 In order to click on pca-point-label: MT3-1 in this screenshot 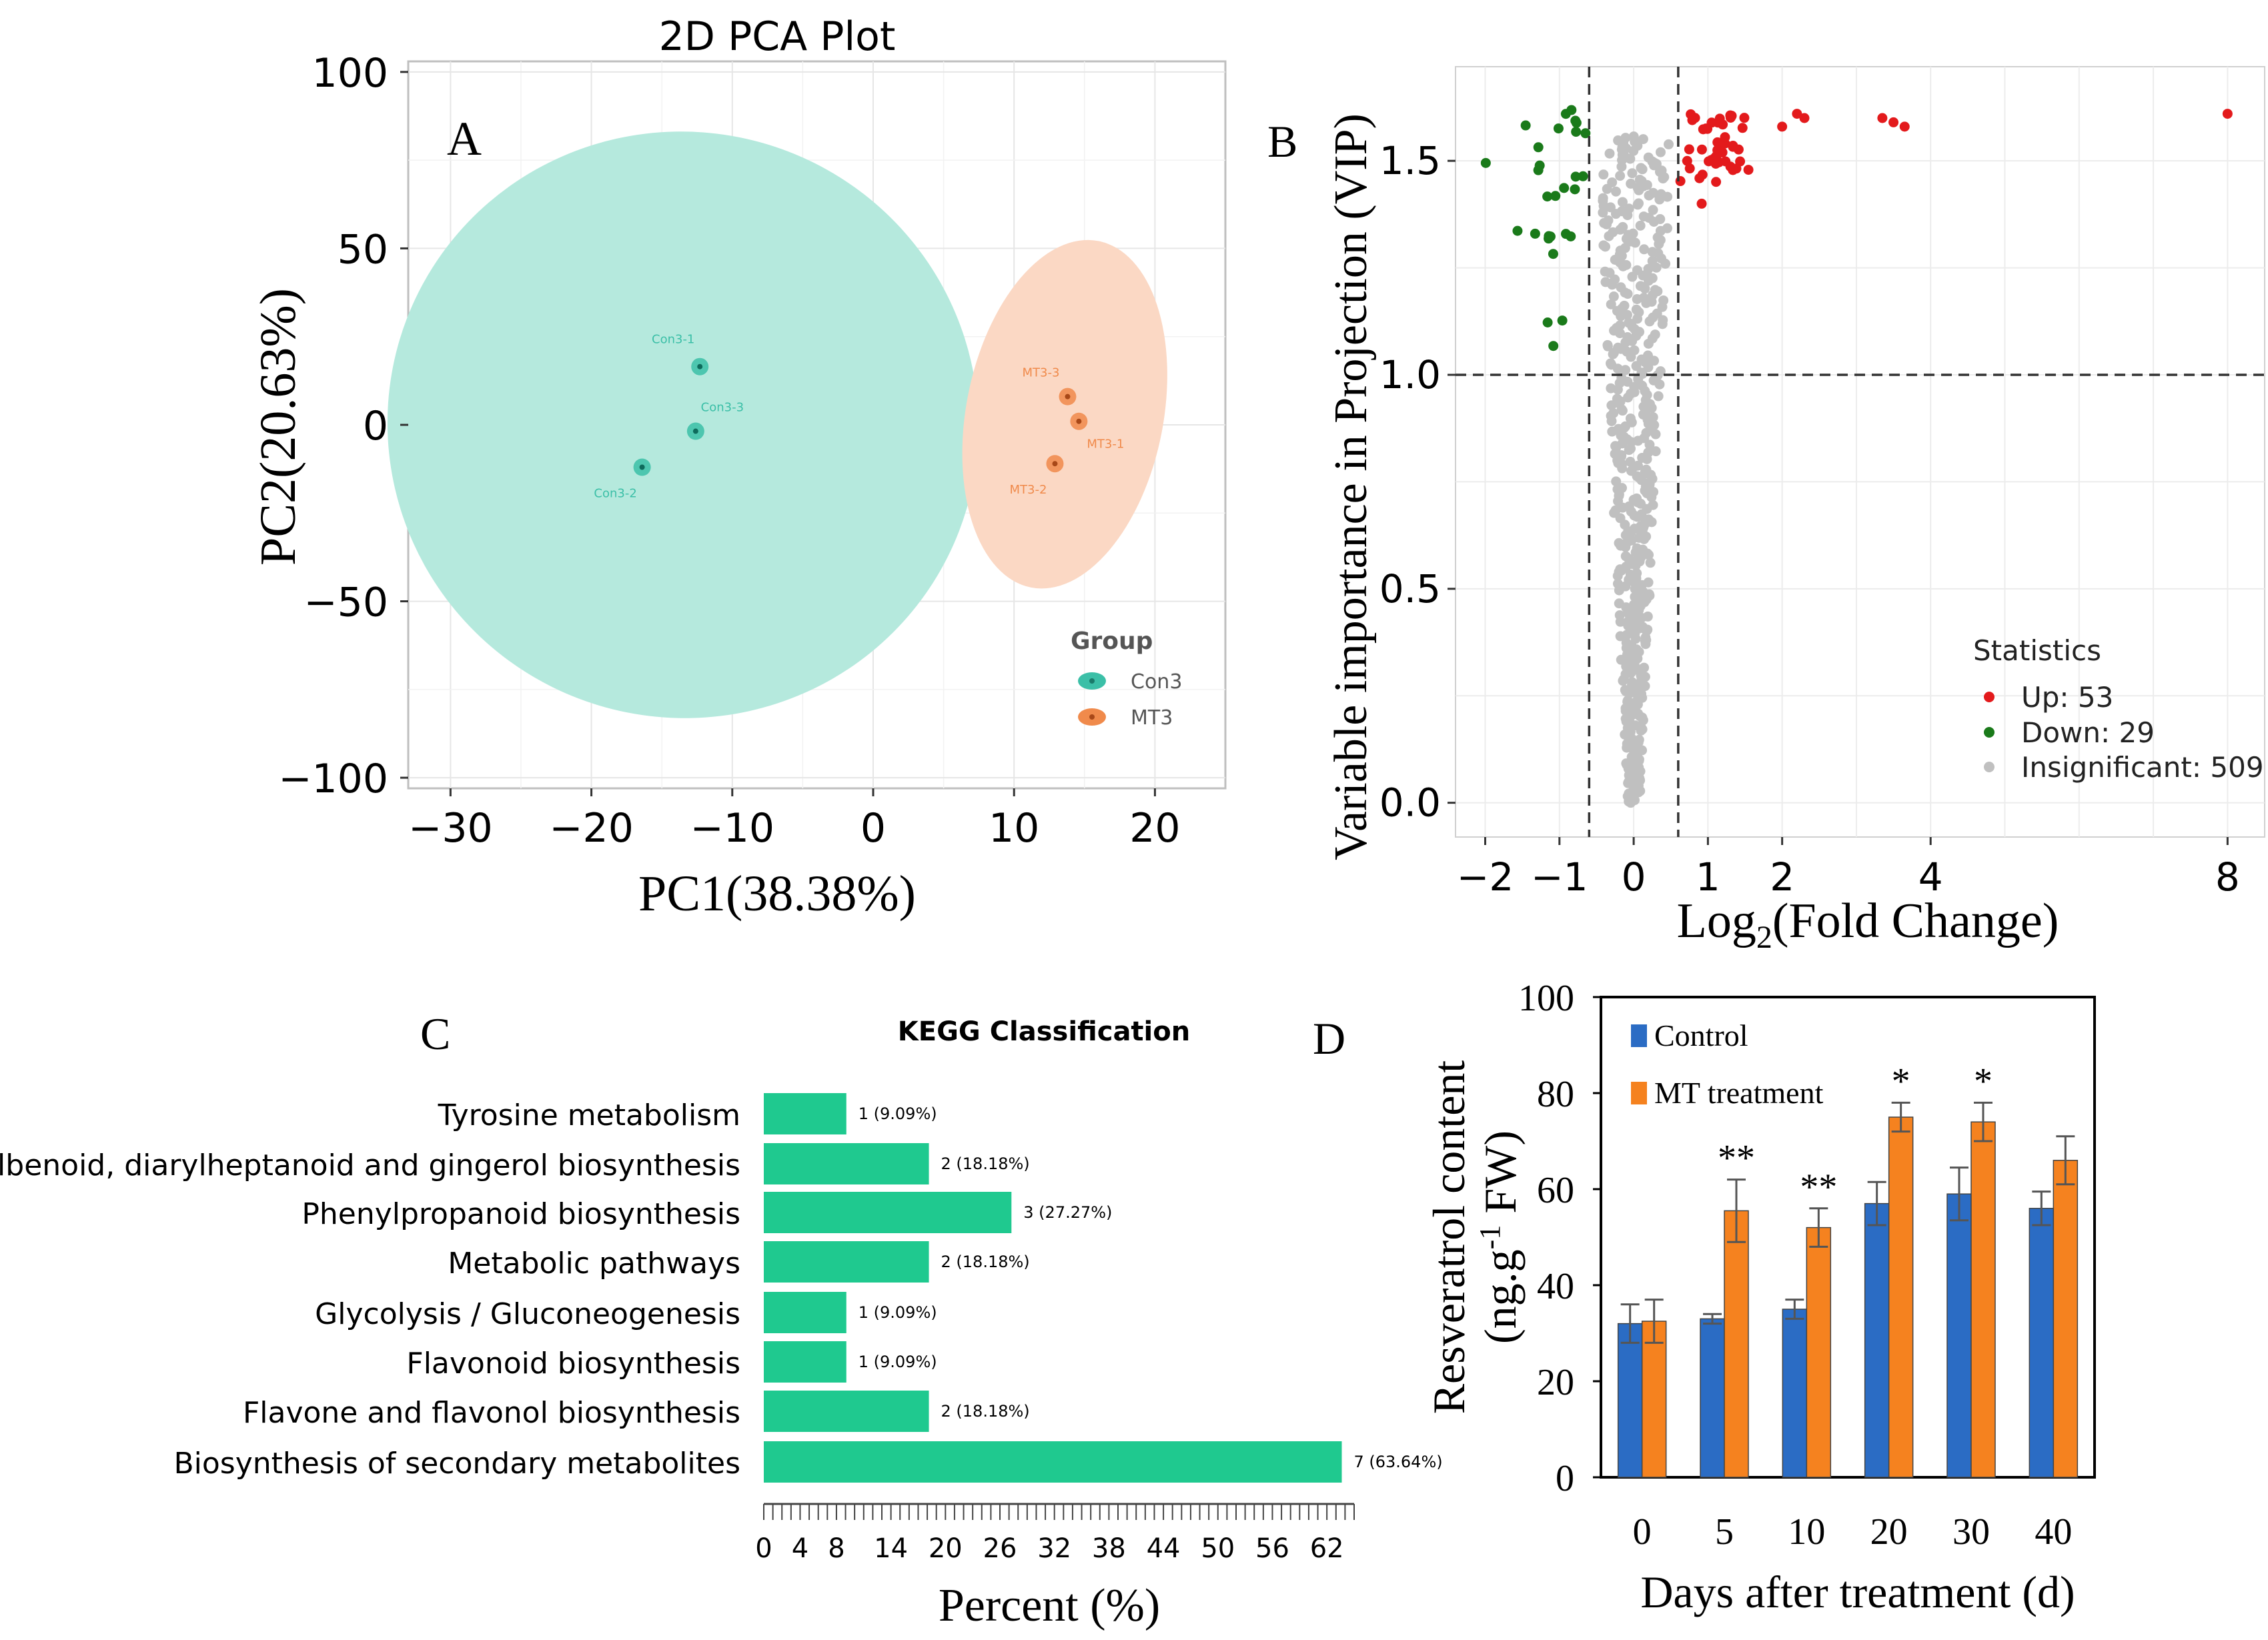, I will do `click(1106, 445)`.